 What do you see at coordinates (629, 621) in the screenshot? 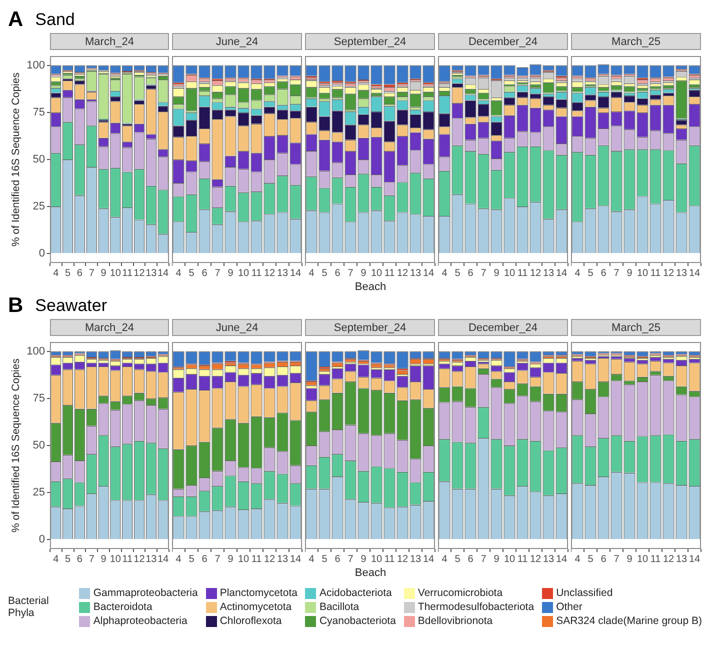
I see `legend-label: SAR324 clade(Marine group B)` at bounding box center [629, 621].